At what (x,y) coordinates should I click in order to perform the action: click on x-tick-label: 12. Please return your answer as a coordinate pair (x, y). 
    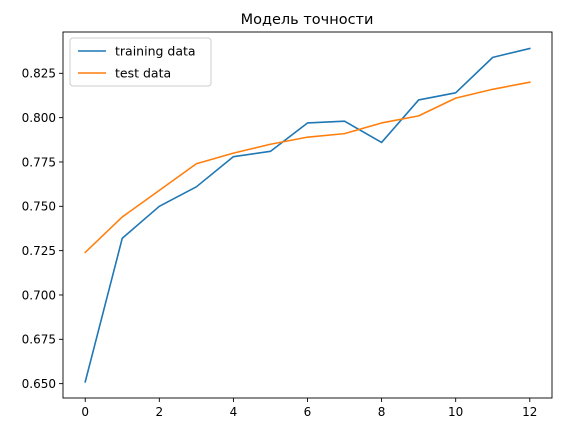
    Looking at the image, I should click on (529, 412).